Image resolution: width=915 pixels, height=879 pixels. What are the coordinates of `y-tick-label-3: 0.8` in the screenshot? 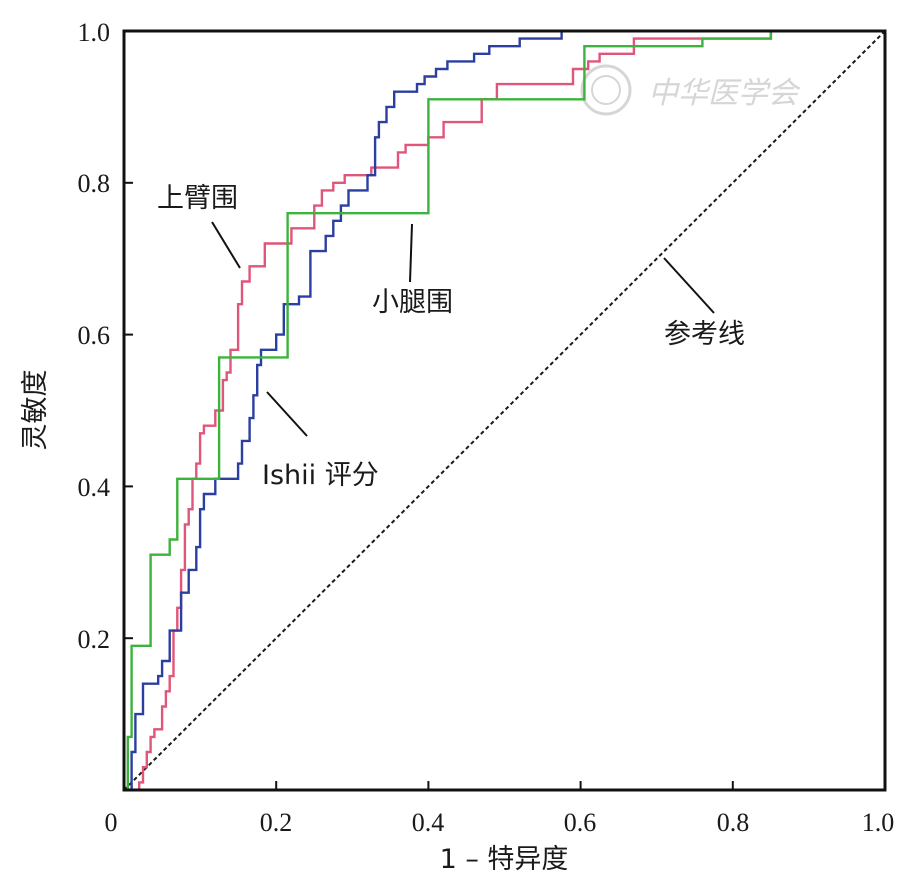 It's located at (94, 183).